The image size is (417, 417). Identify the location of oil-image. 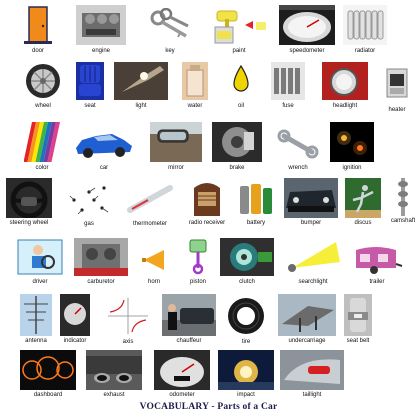
(241, 81).